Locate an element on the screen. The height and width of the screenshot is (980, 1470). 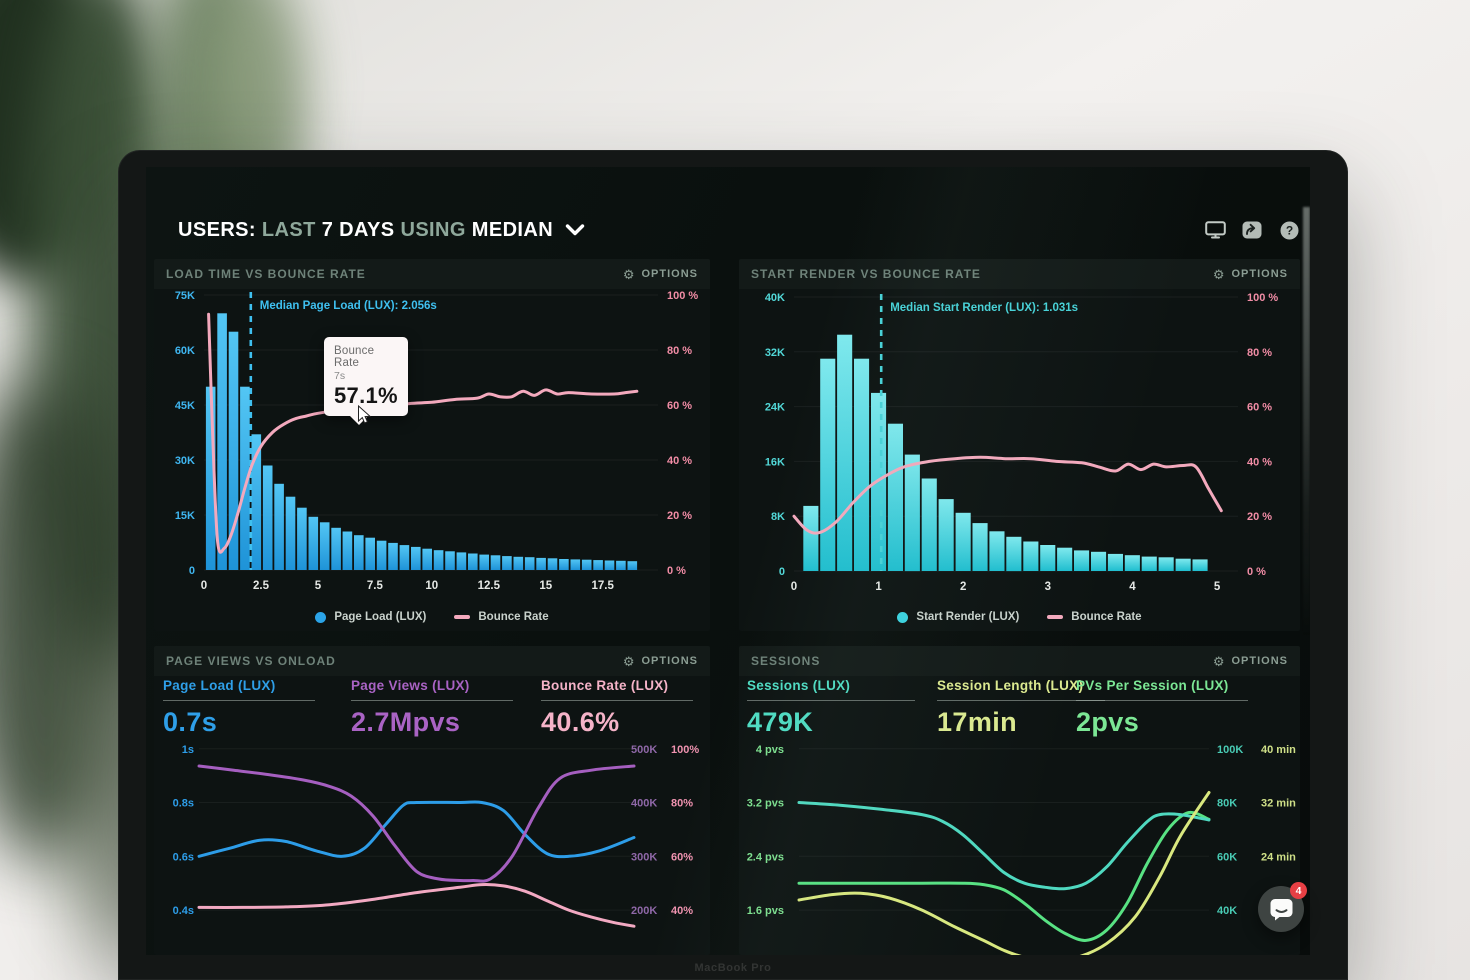
svg-text: 24K is located at coordinates (775, 408).